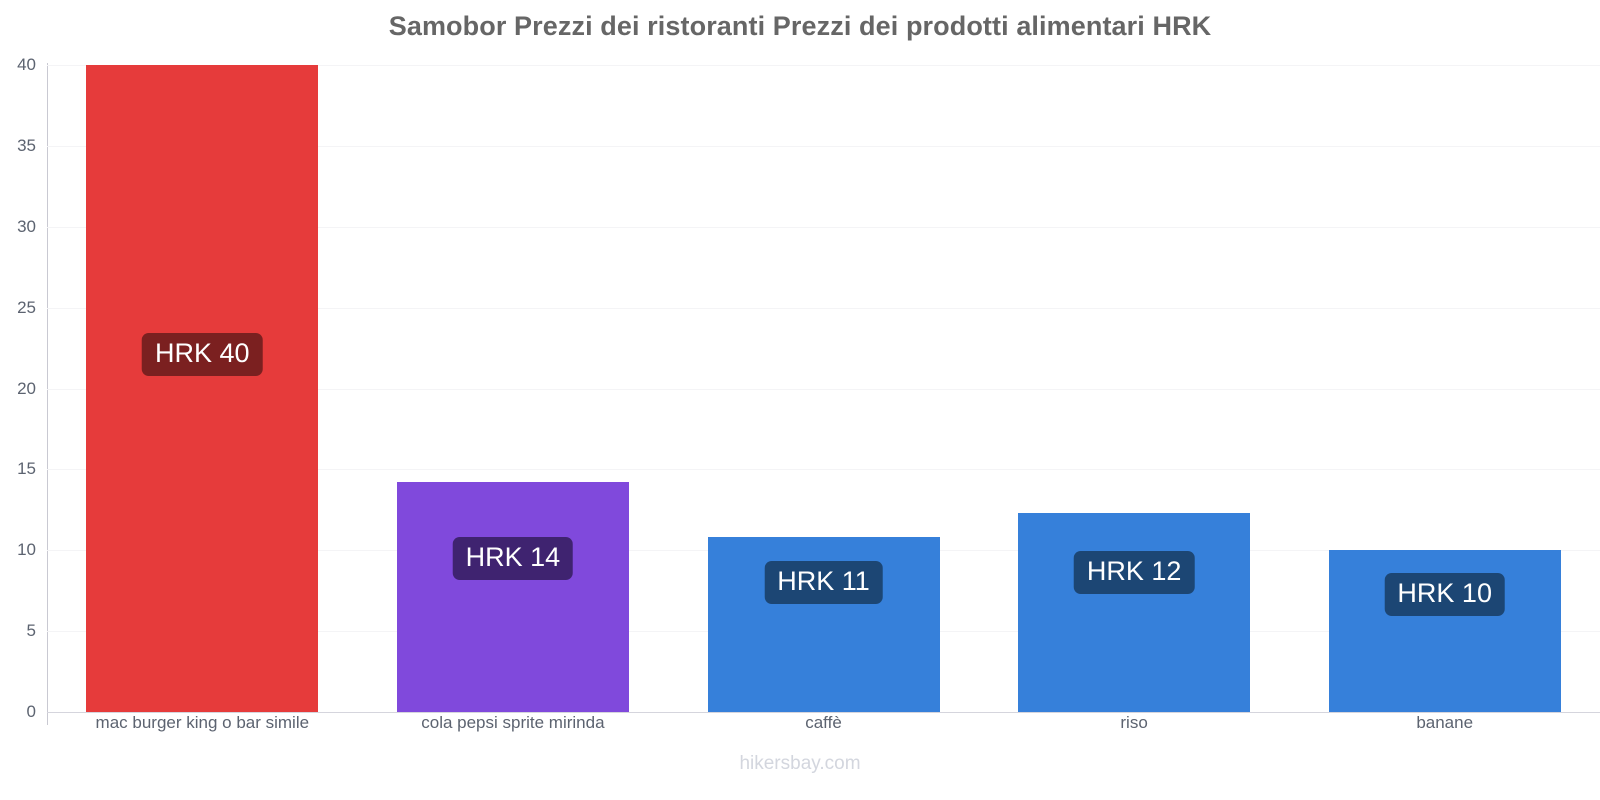  What do you see at coordinates (1134, 573) in the screenshot?
I see `bar-value-label: HRK 12` at bounding box center [1134, 573].